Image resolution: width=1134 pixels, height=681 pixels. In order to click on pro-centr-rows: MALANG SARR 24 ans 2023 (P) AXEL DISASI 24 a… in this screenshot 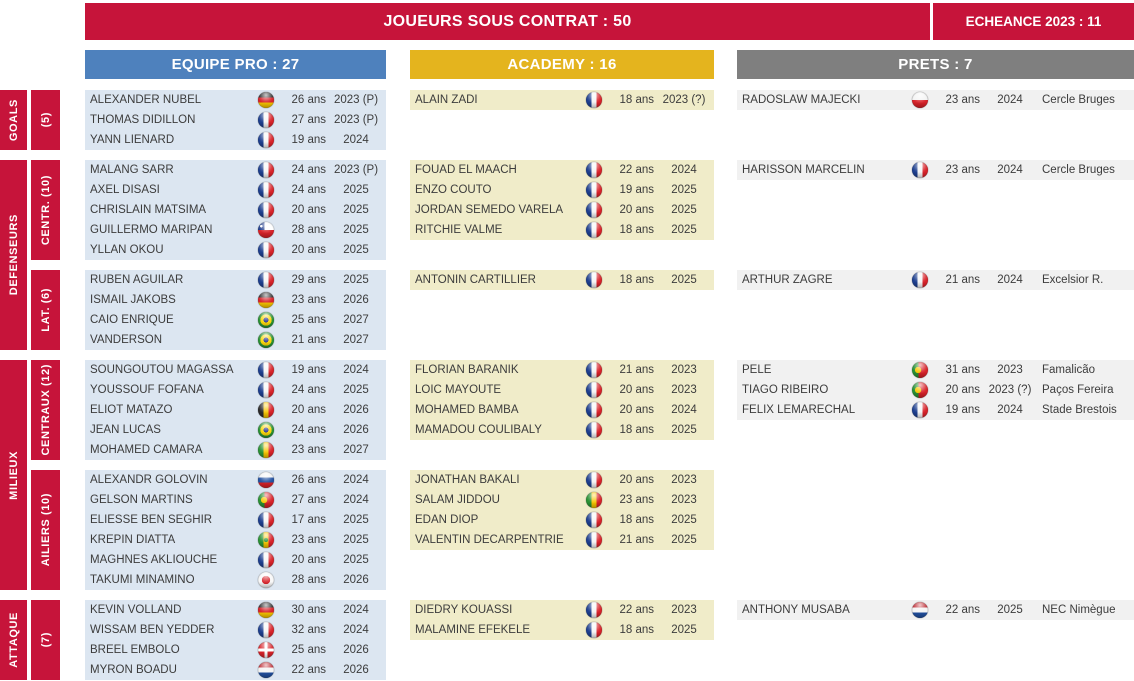, I will do `click(235, 210)`.